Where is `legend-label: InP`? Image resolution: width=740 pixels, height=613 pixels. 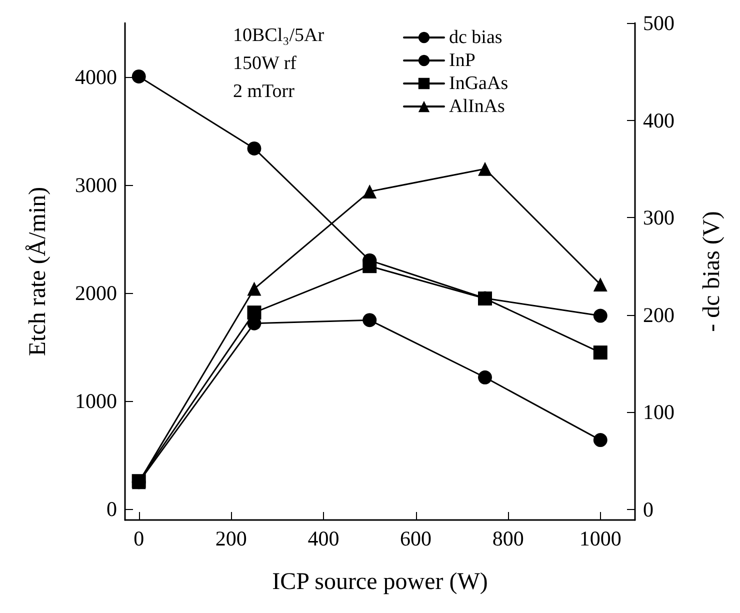 legend-label: InP is located at coordinates (462, 60).